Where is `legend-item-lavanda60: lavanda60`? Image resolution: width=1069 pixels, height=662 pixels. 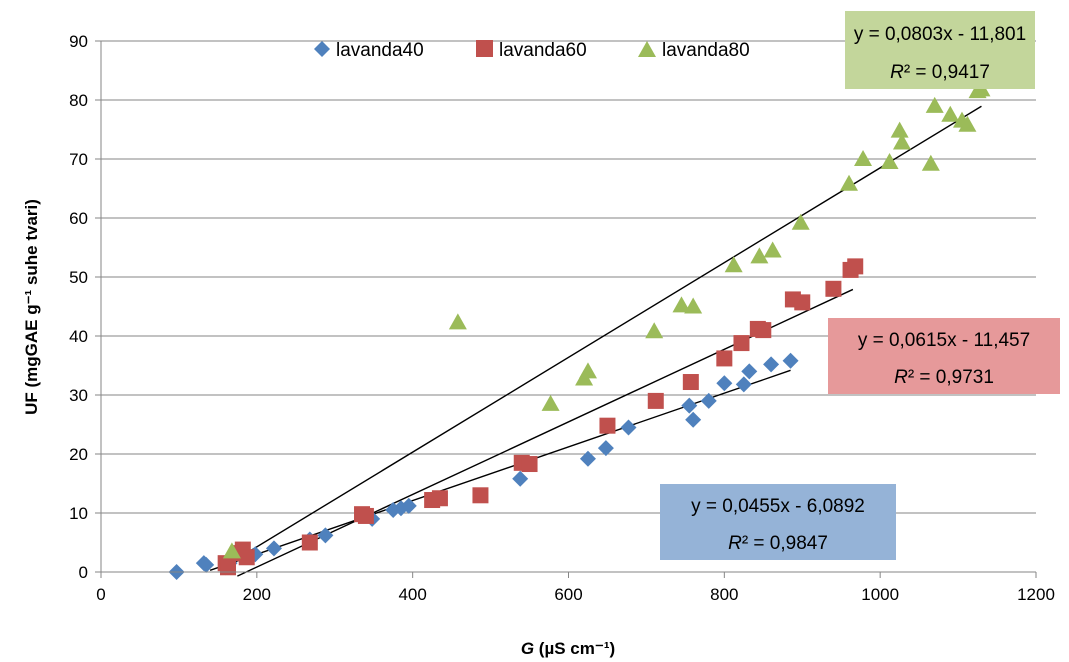 legend-item-lavanda60: lavanda60 is located at coordinates (531, 50).